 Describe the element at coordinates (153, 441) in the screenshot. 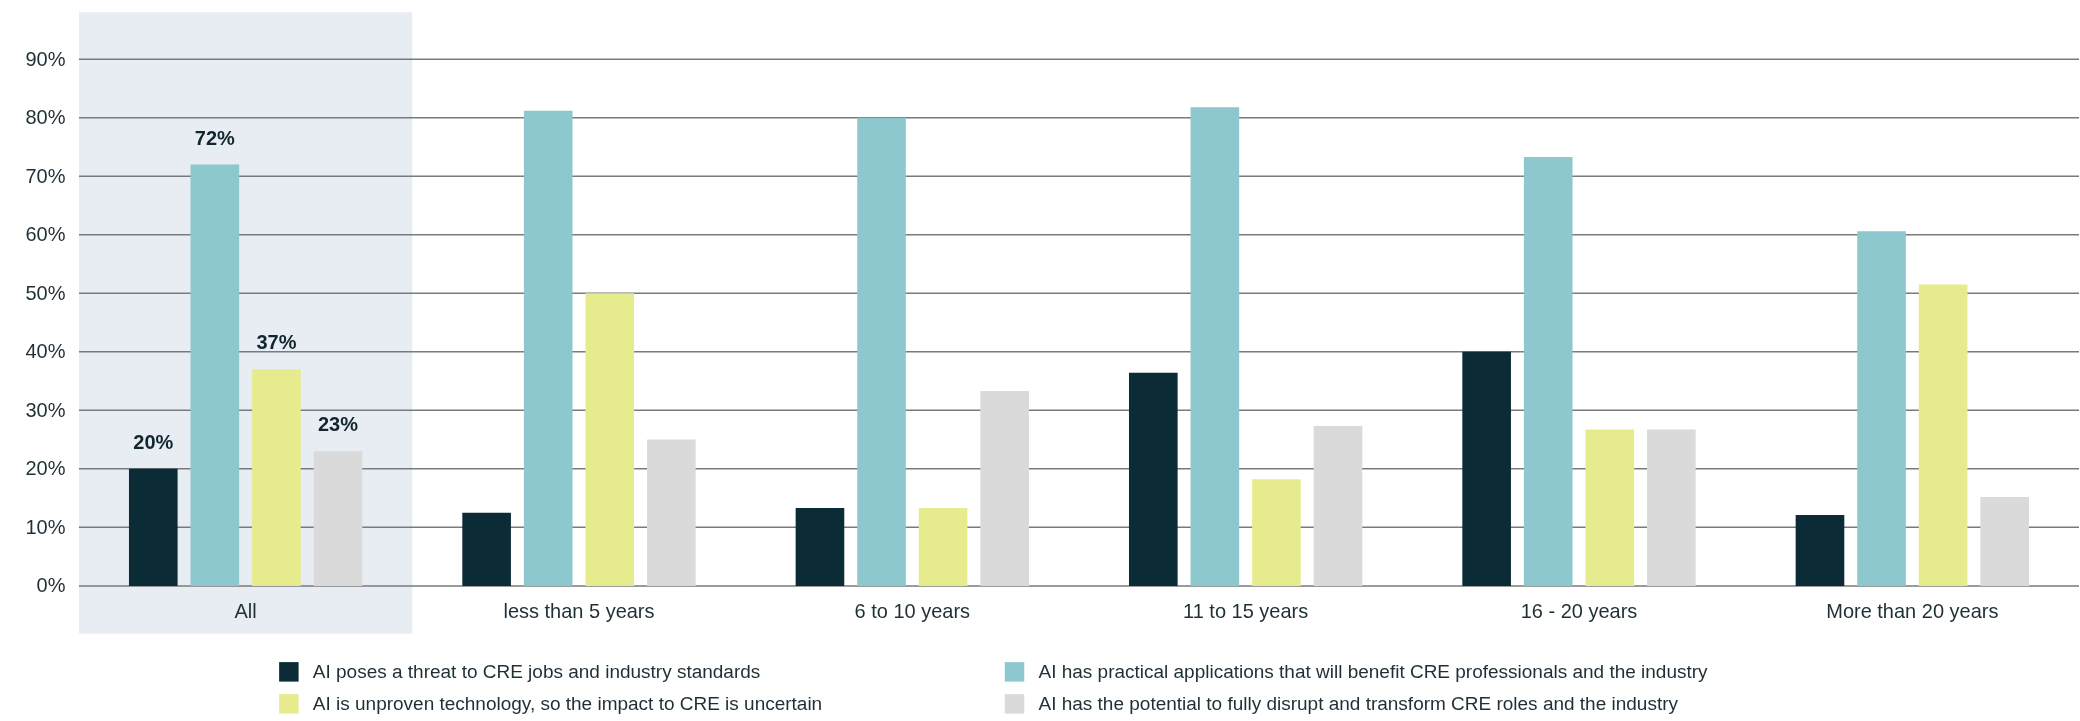

I see `data-label: 20%` at that location.